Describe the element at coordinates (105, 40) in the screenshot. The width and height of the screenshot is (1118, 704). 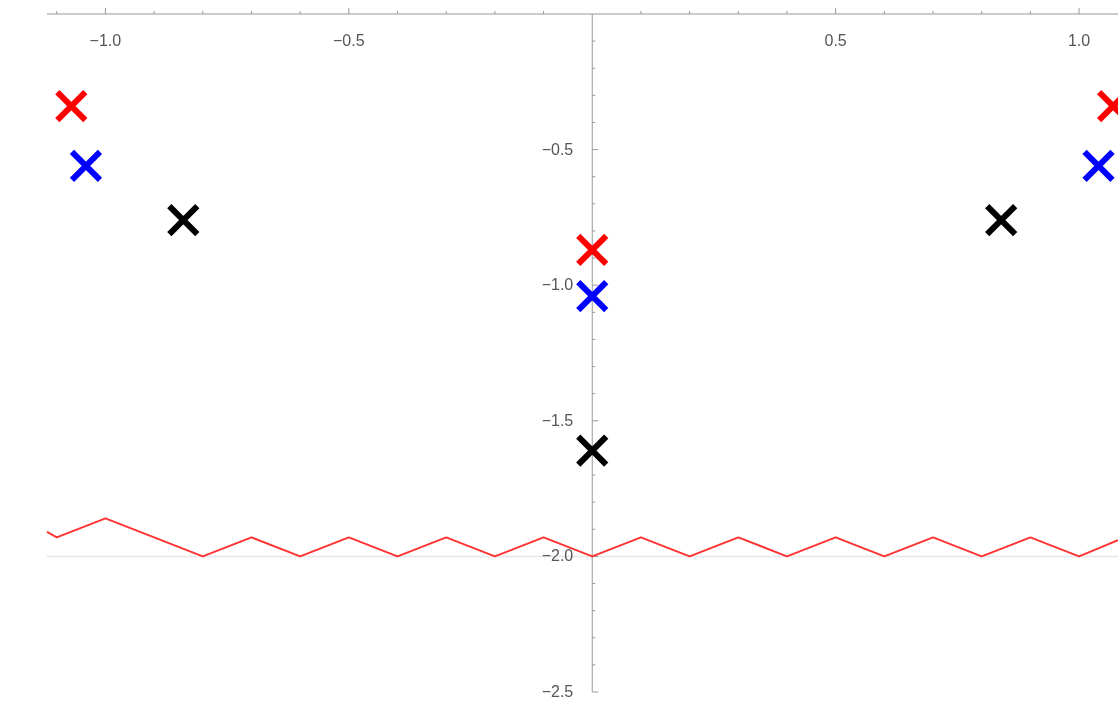
I see `x-tick-label: −1.0` at that location.